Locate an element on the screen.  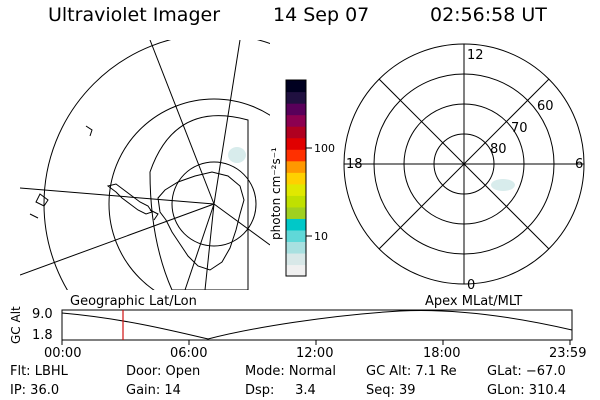
orbit-x-tick: 23:59 is located at coordinates (568, 353).